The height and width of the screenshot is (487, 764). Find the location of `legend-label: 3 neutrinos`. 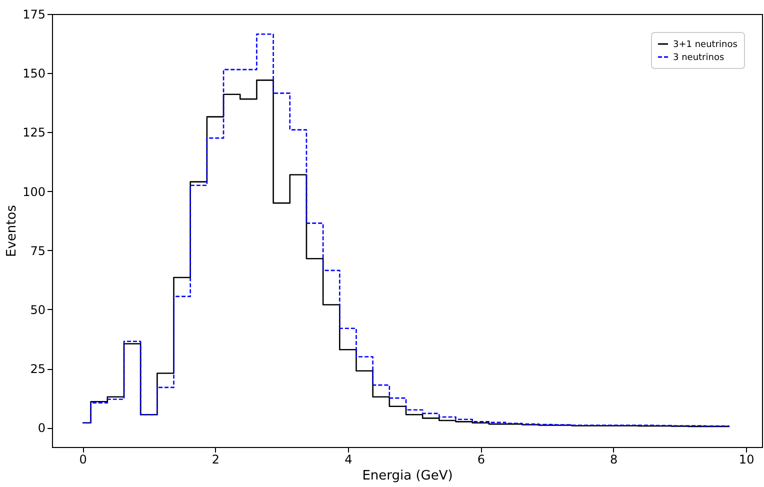

legend-label: 3 neutrinos is located at coordinates (698, 58).